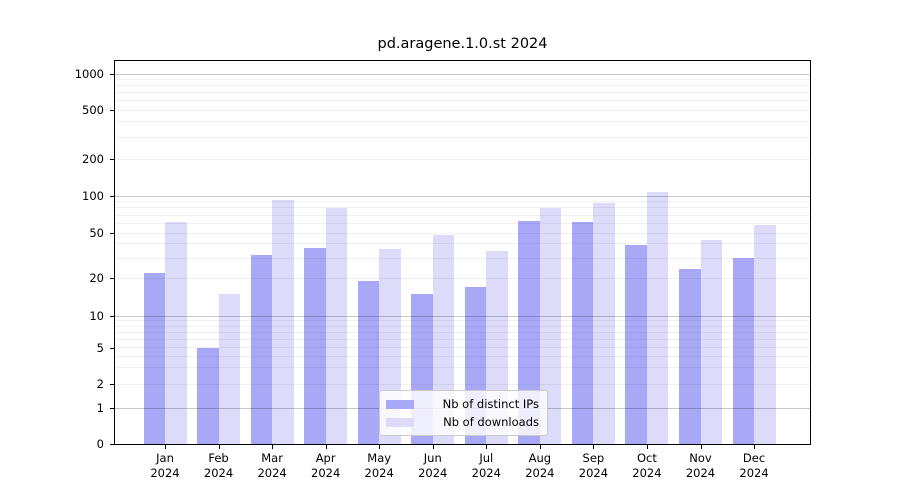 The image size is (900, 500). I want to click on legend-label-distinct-ips: Nb of distinct IPs, so click(490, 403).